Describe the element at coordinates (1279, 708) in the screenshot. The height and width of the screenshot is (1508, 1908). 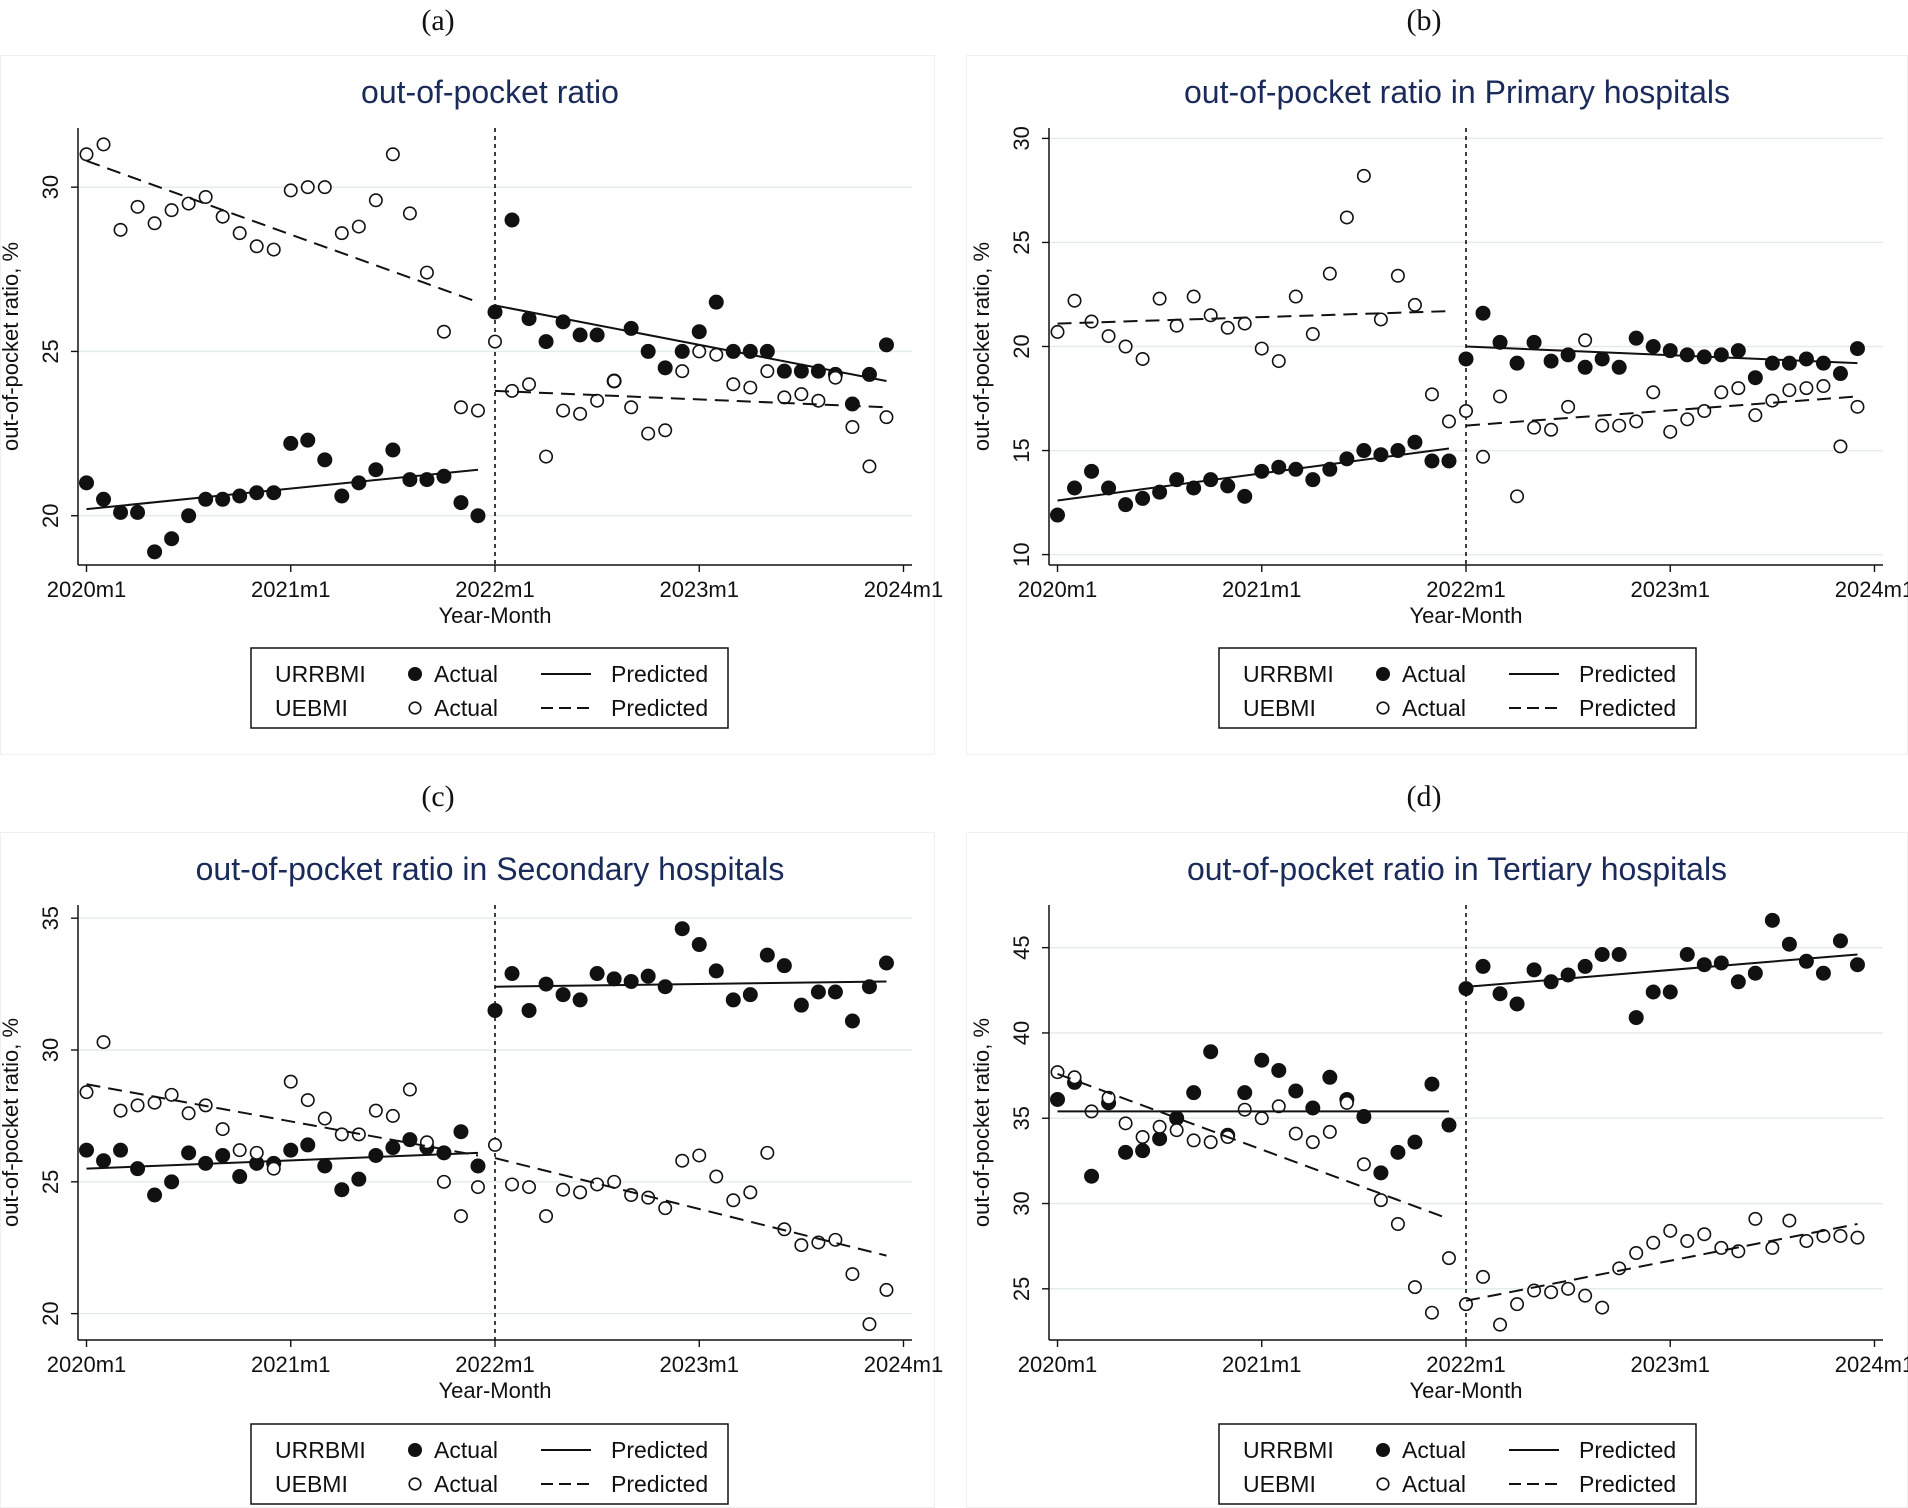
I see `legend-group-label: UEBMI` at that location.